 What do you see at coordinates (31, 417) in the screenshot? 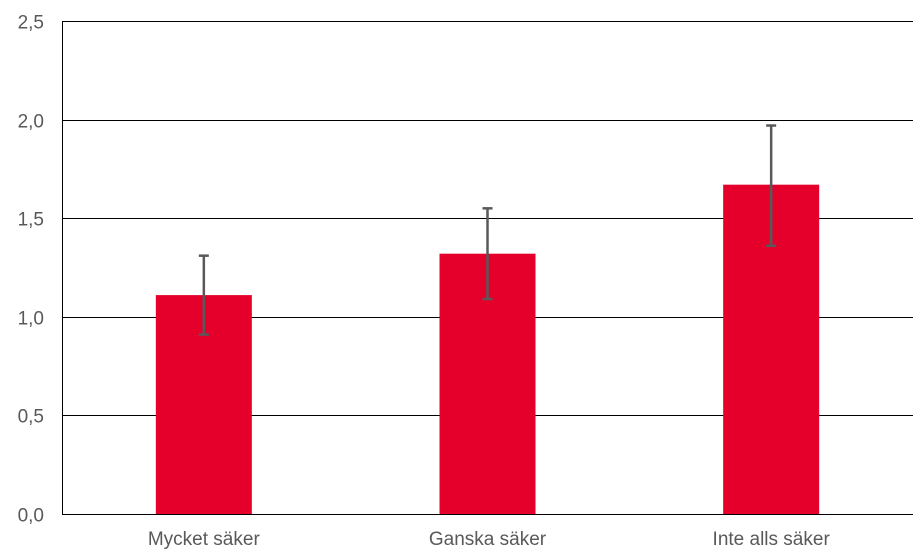
I see `y-tick-label: 0,5` at bounding box center [31, 417].